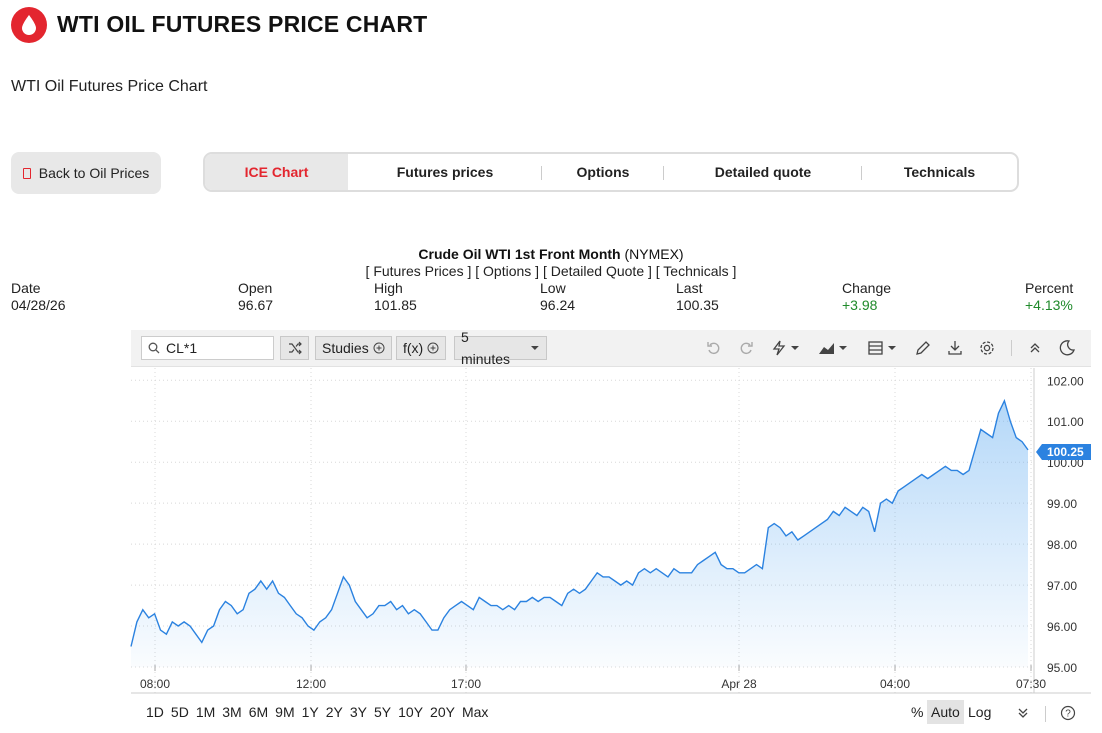 The height and width of the screenshot is (733, 1102). I want to click on tab-ice-chart: ICE Chart, so click(276, 172).